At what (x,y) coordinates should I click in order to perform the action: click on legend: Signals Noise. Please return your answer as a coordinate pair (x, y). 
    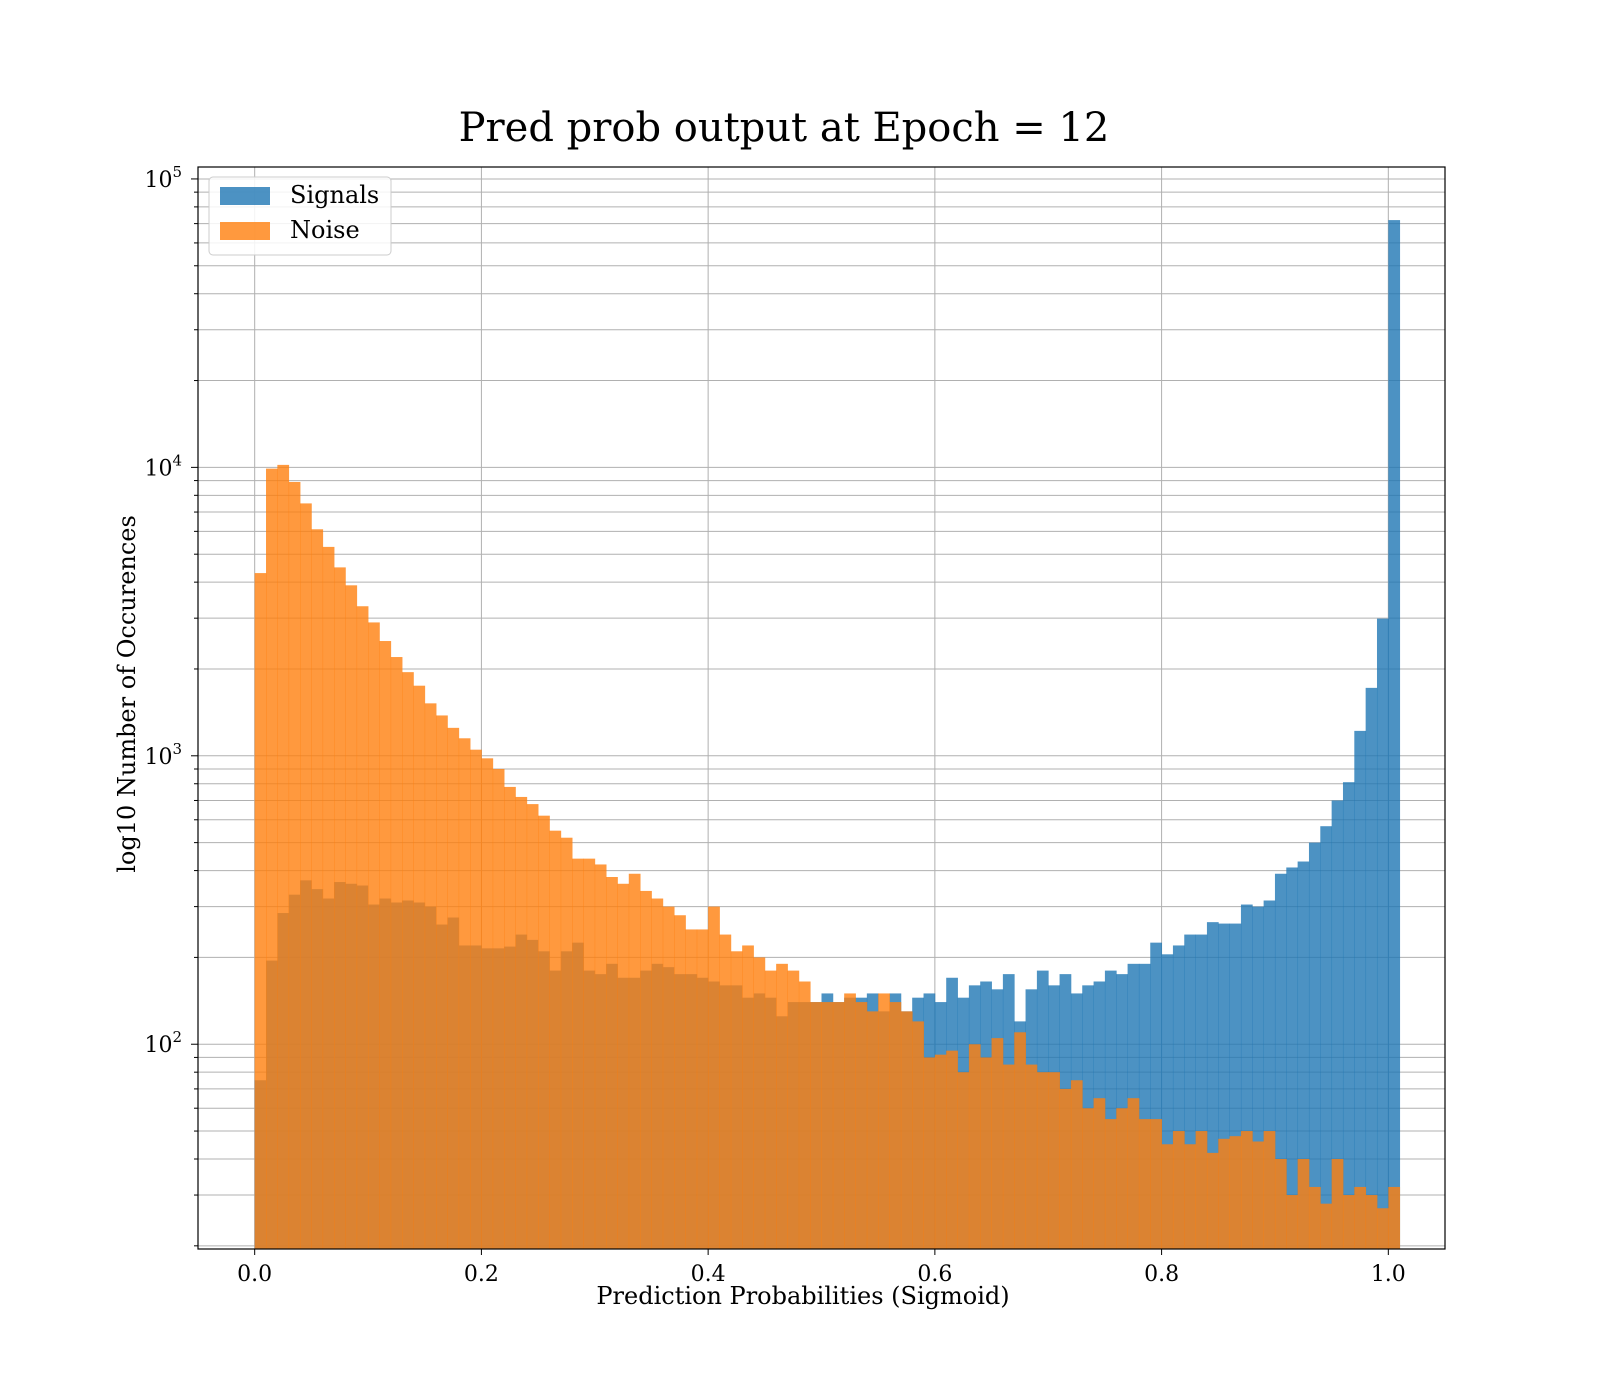
    Looking at the image, I should click on (300, 216).